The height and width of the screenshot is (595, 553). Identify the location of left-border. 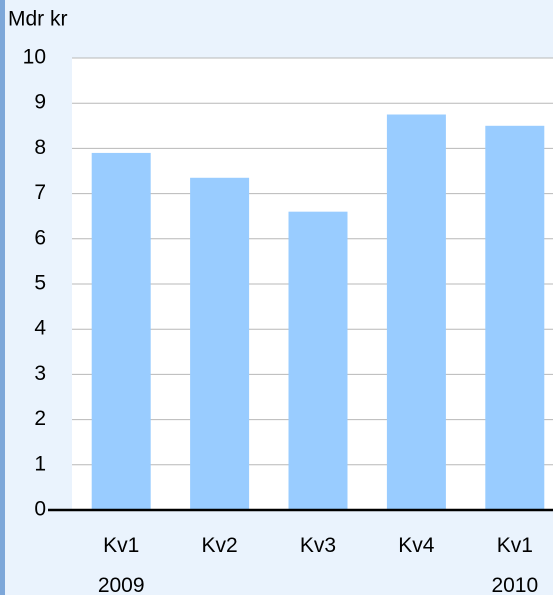
(2, 297).